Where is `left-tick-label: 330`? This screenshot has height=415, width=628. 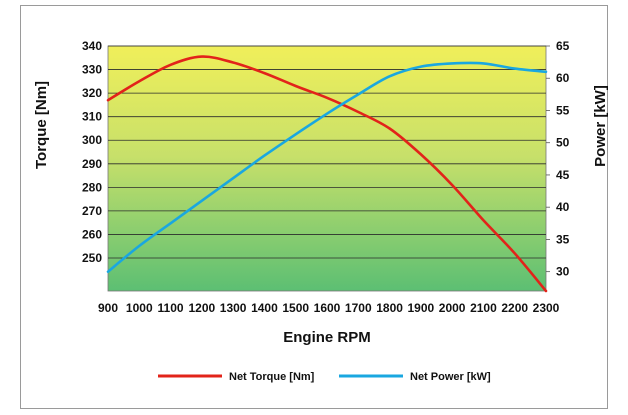
left-tick-label: 330 is located at coordinates (92, 70).